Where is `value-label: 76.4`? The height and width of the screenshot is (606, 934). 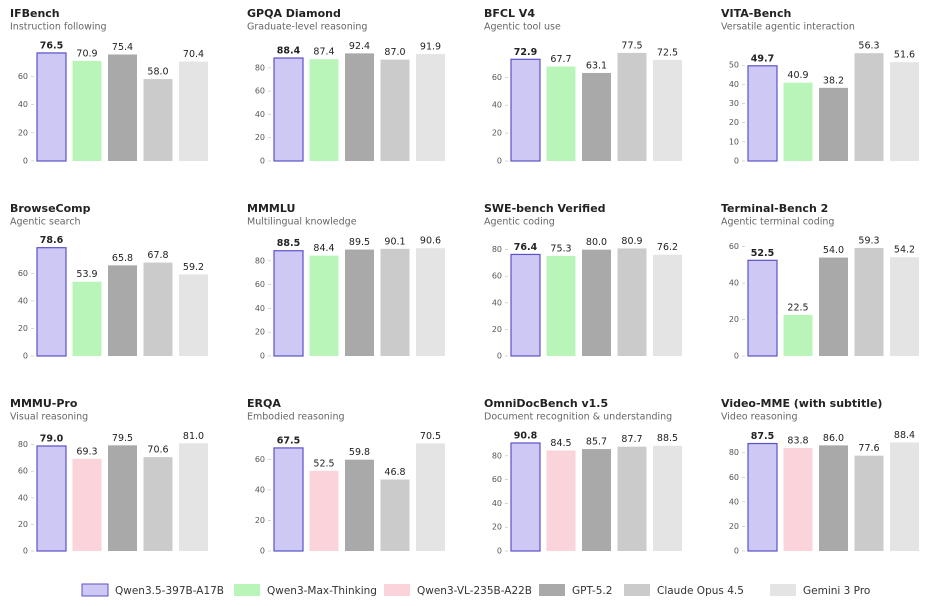
value-label: 76.4 is located at coordinates (526, 247).